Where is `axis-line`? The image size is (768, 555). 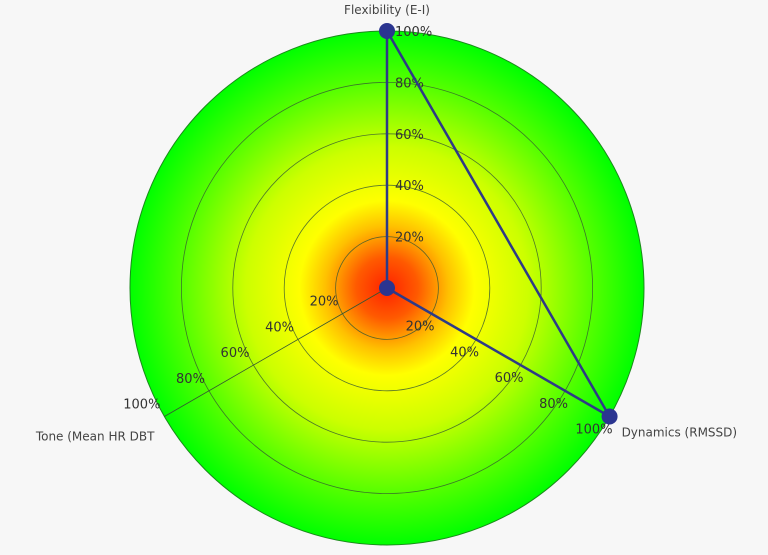
axis-line is located at coordinates (276, 352).